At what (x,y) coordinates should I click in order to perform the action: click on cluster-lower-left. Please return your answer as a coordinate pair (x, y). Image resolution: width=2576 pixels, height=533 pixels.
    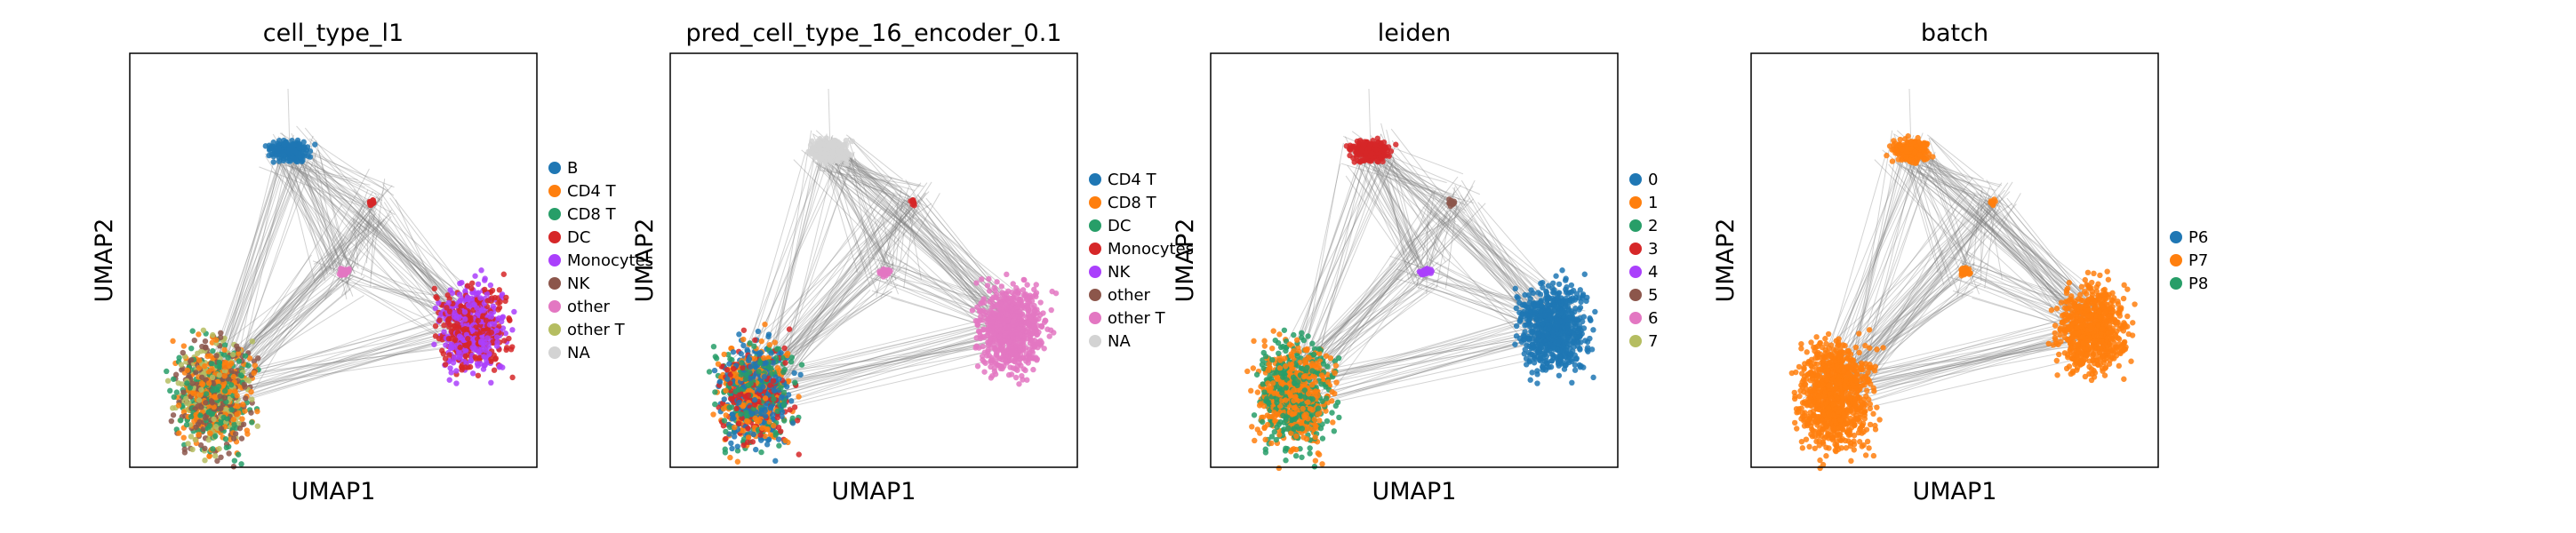
    Looking at the image, I should click on (755, 393).